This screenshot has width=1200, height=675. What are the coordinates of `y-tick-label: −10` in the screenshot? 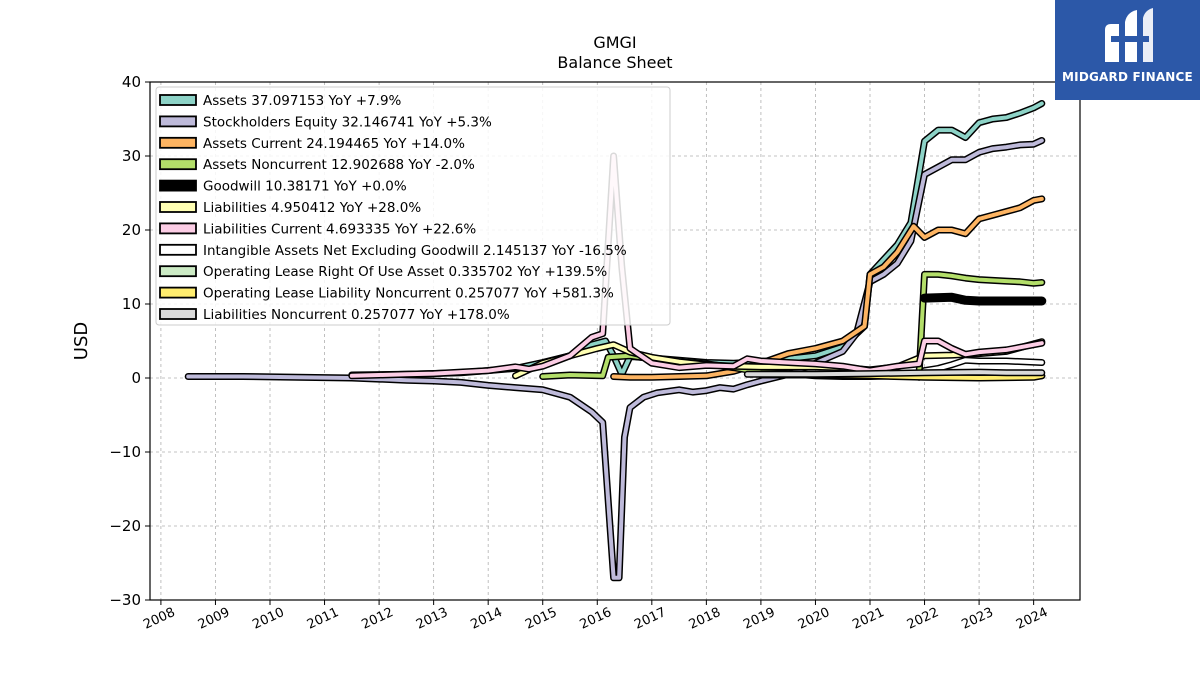 It's located at (125, 452).